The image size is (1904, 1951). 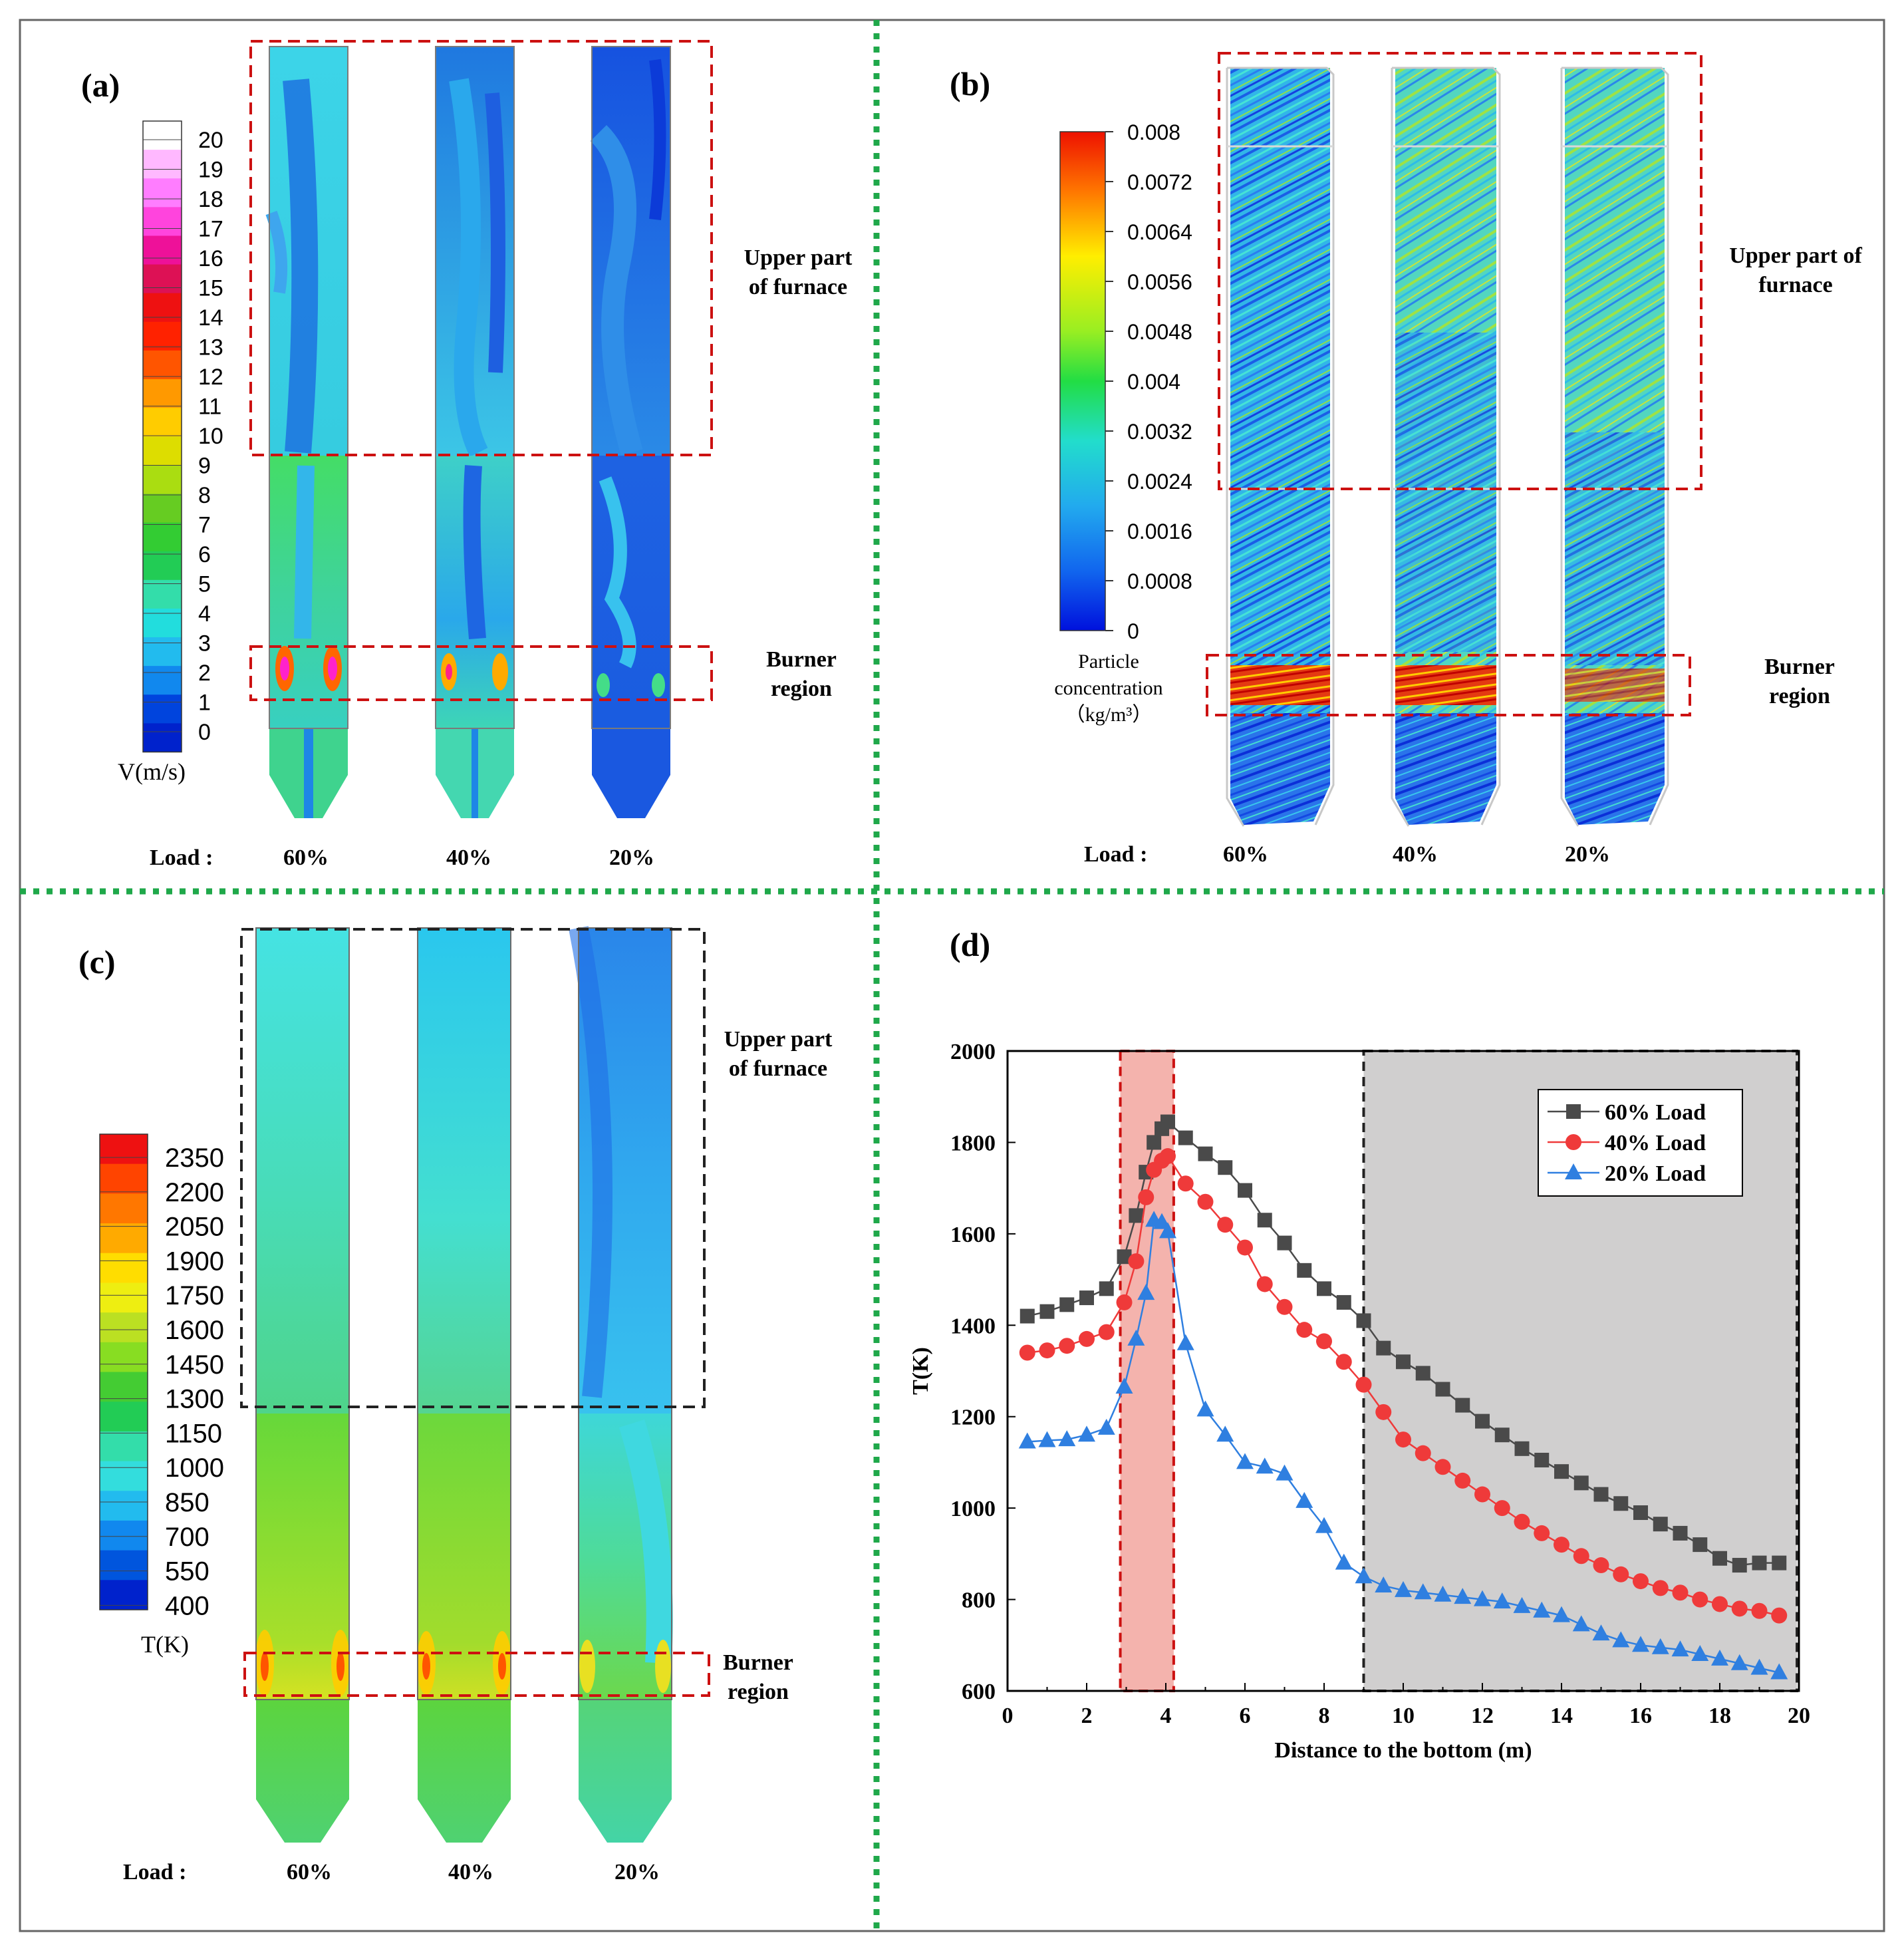 I want to click on particle-colorbar-tick-label: 0, so click(x=1133, y=631).